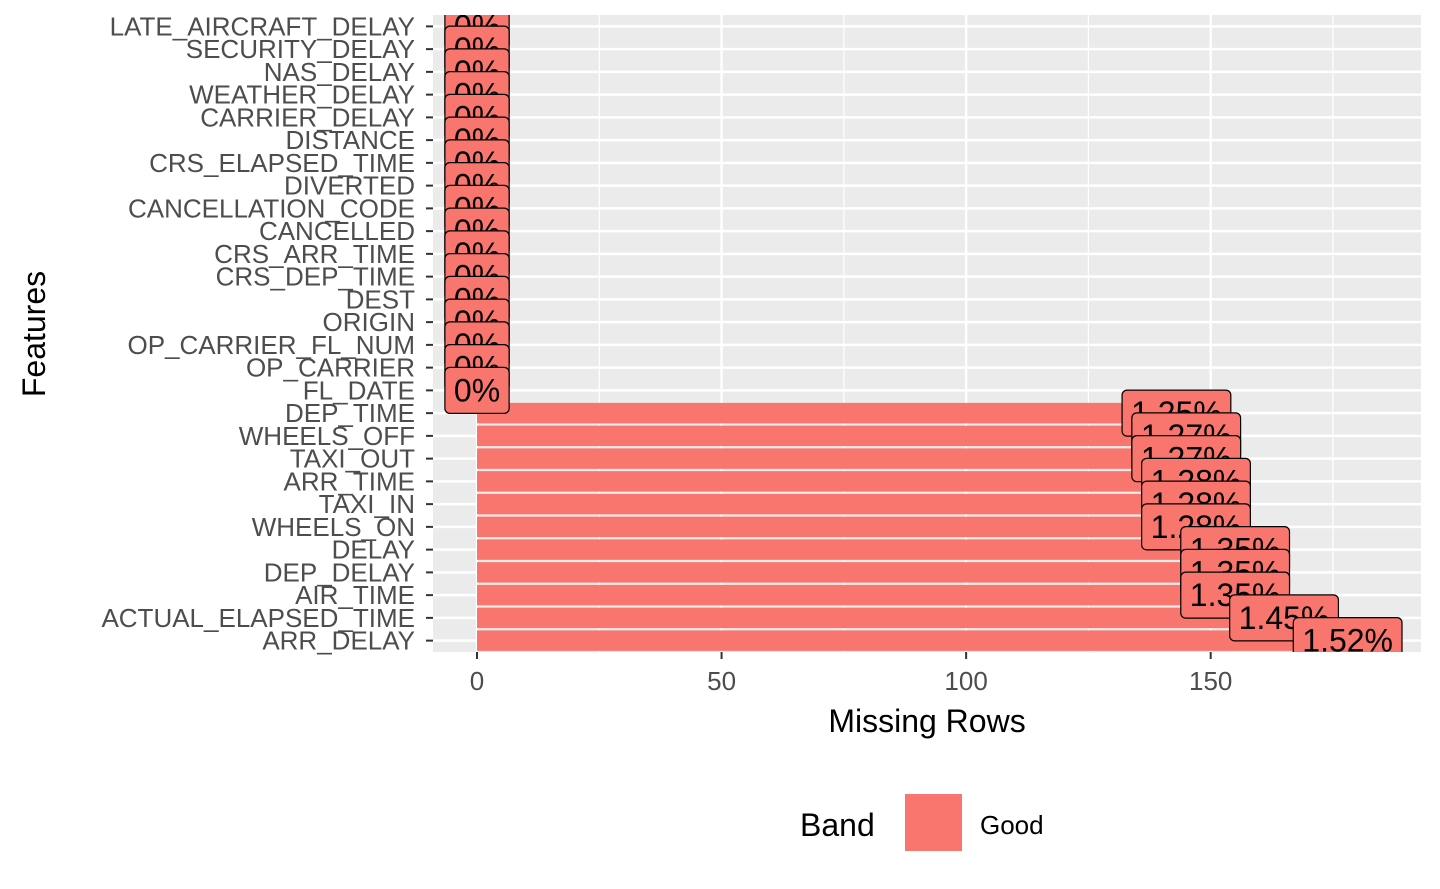  I want to click on y-tick-label: TAXI_OUT, so click(352, 459).